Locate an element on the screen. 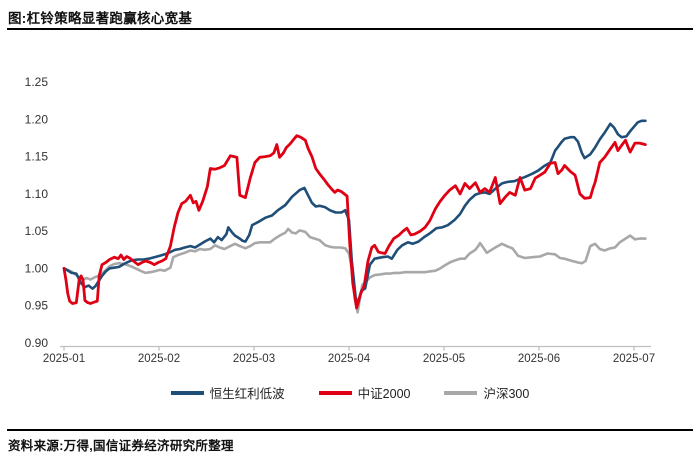  x-tick-label: 2025-02 is located at coordinates (159, 359).